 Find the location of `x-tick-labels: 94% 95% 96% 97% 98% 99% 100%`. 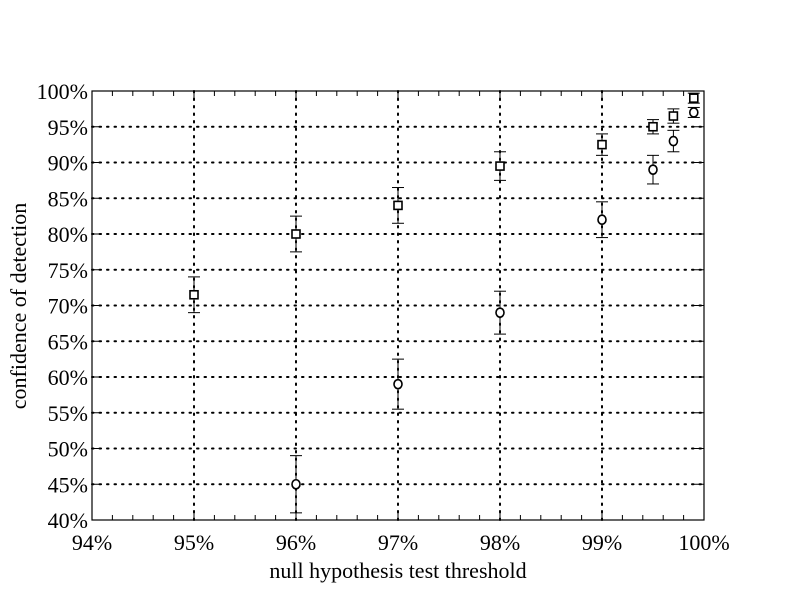

x-tick-labels: 94% 95% 96% 97% 98% 99% 100% is located at coordinates (401, 542).